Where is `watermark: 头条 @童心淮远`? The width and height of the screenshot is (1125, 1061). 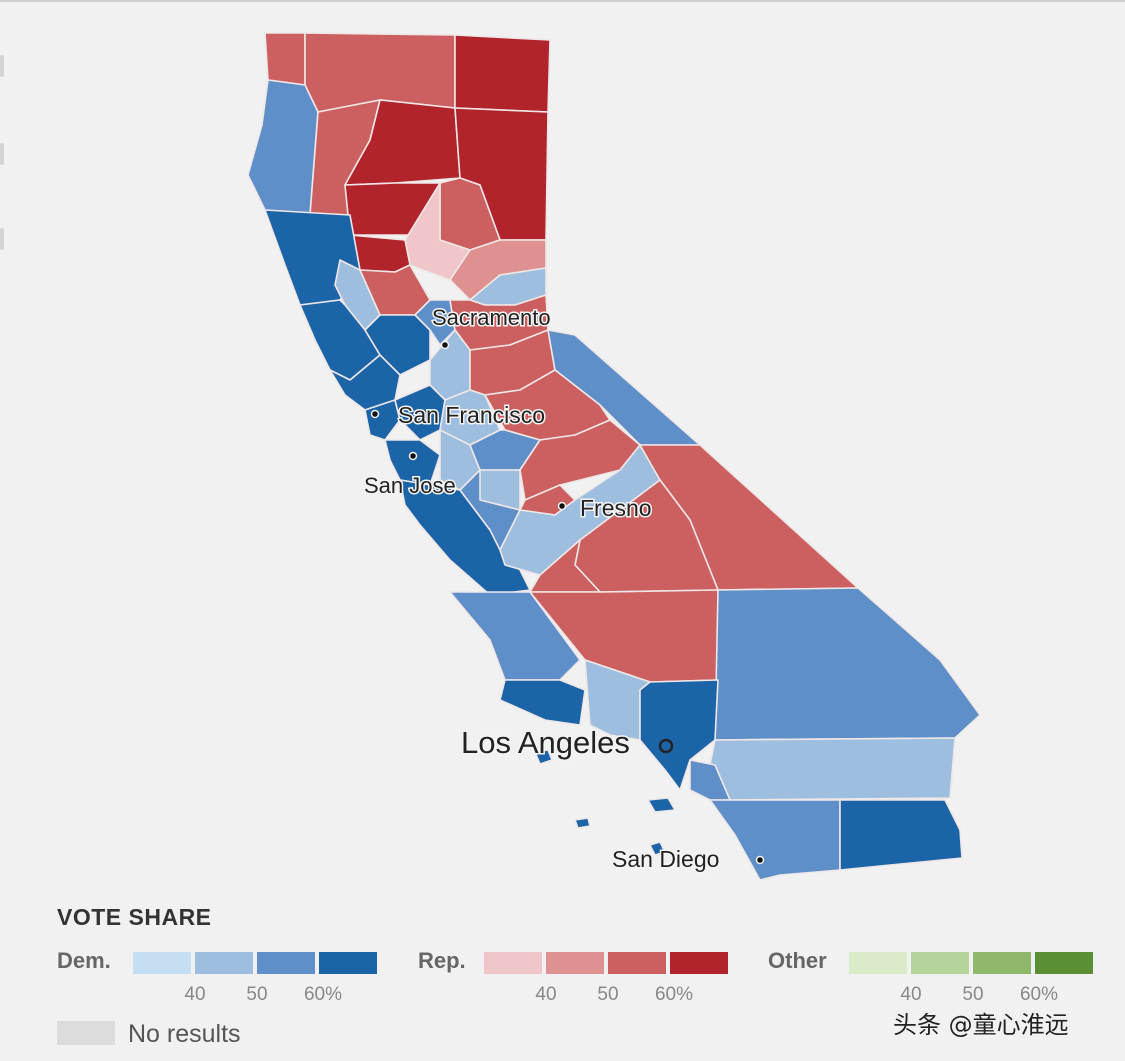
watermark: 头条 @童心淮远 is located at coordinates (981, 1025).